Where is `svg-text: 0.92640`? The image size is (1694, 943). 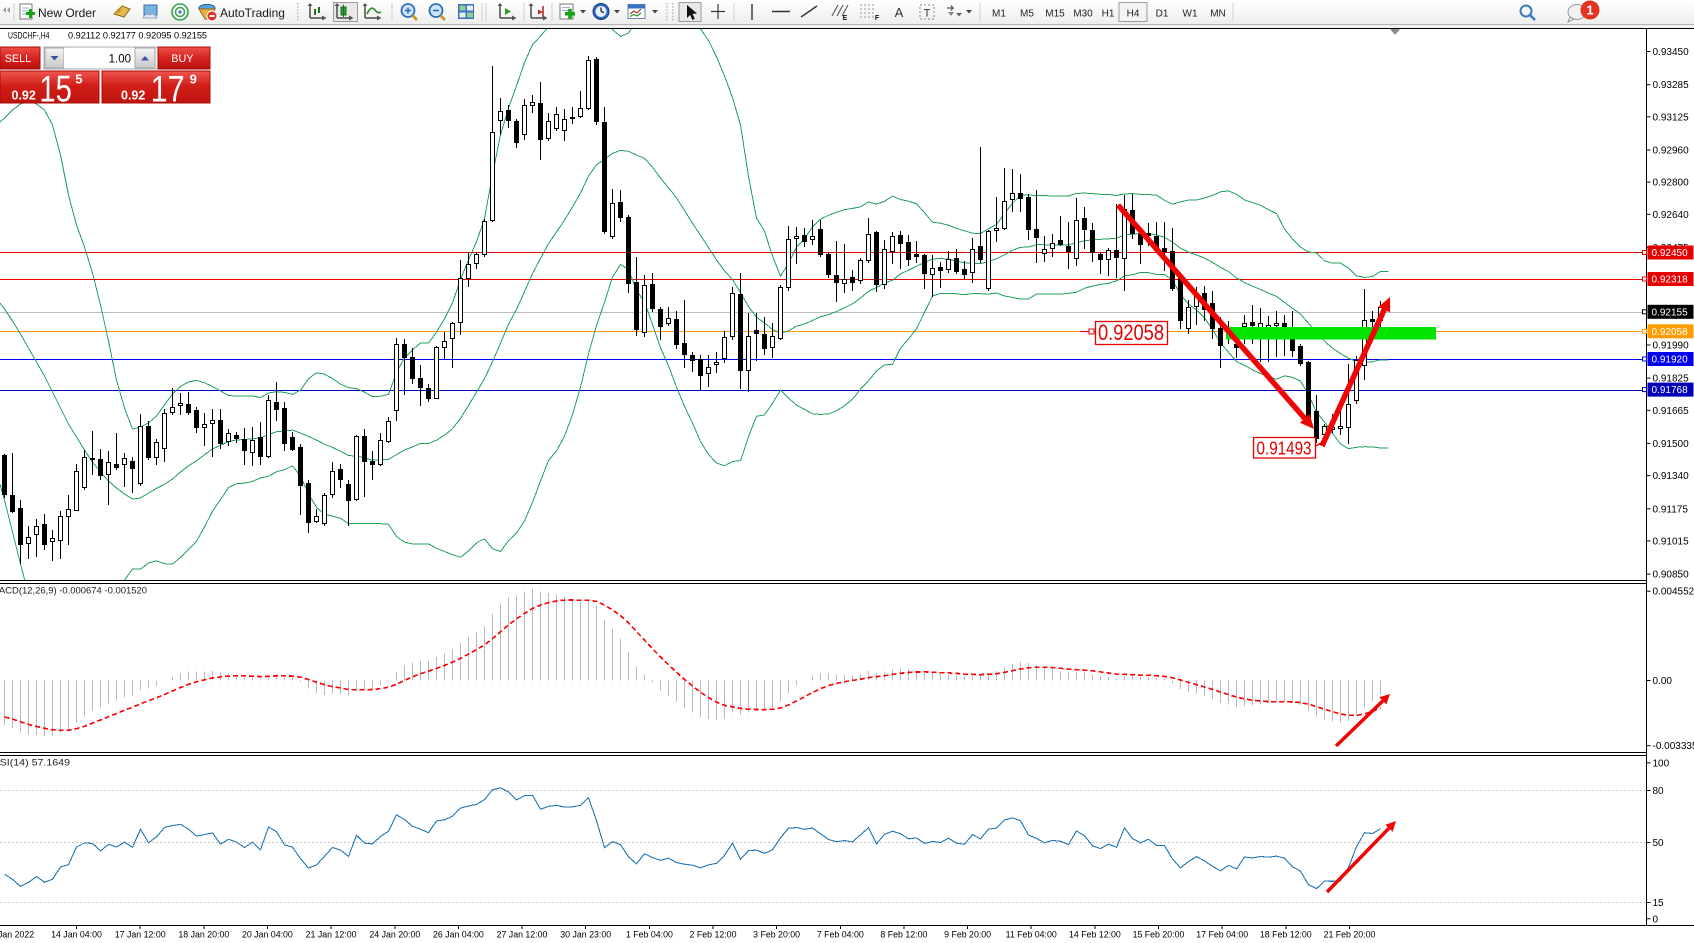 svg-text: 0.92640 is located at coordinates (1671, 215).